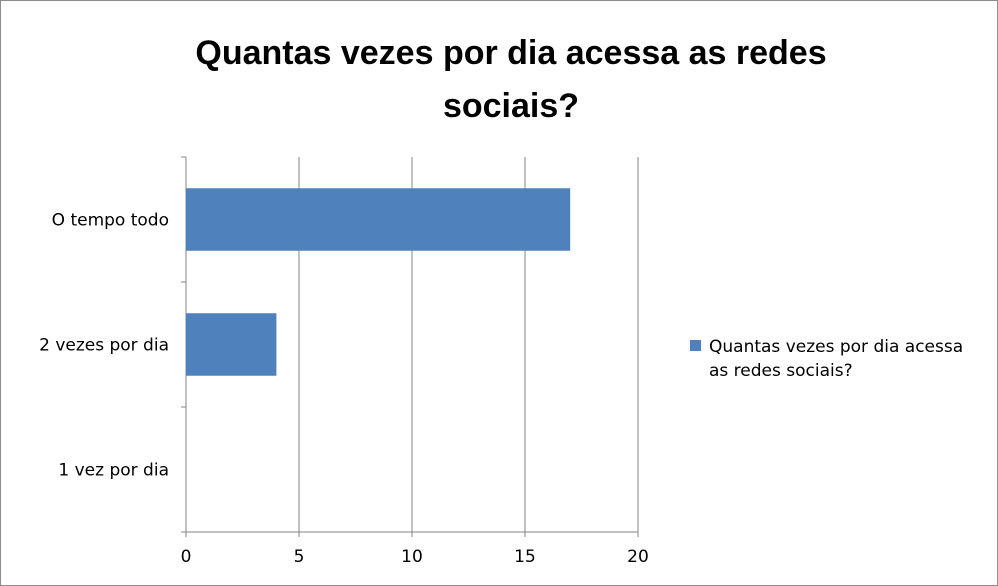 This screenshot has width=998, height=586. Describe the element at coordinates (110, 221) in the screenshot. I see `category-label: O tempo todo` at that location.